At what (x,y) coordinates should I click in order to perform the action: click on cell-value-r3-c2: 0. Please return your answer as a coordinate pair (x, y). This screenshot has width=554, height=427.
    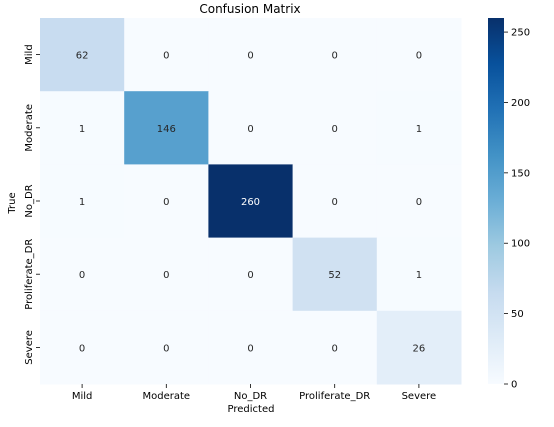
    Looking at the image, I should click on (250, 275).